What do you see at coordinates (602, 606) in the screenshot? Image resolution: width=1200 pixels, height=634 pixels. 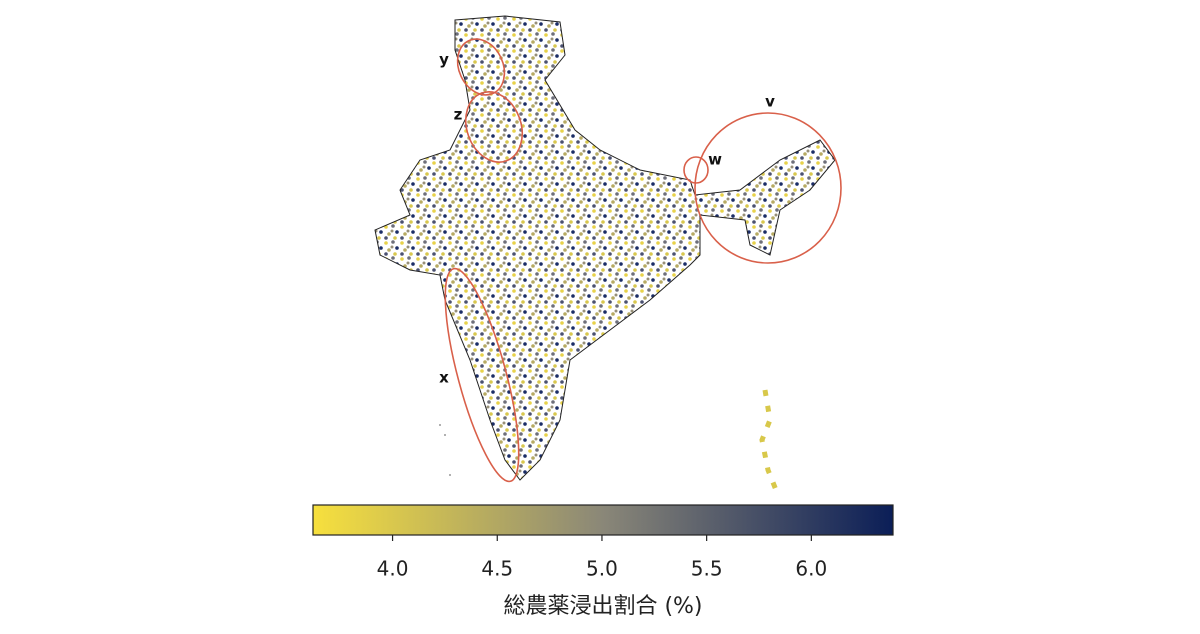 I see `colorbar-label: 総農薬浸出割合 (%)` at bounding box center [602, 606].